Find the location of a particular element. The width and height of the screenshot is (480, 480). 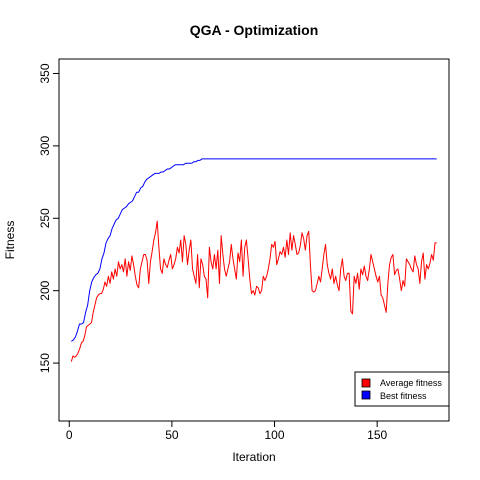

y-tick-label: 250 is located at coordinates (45, 218).